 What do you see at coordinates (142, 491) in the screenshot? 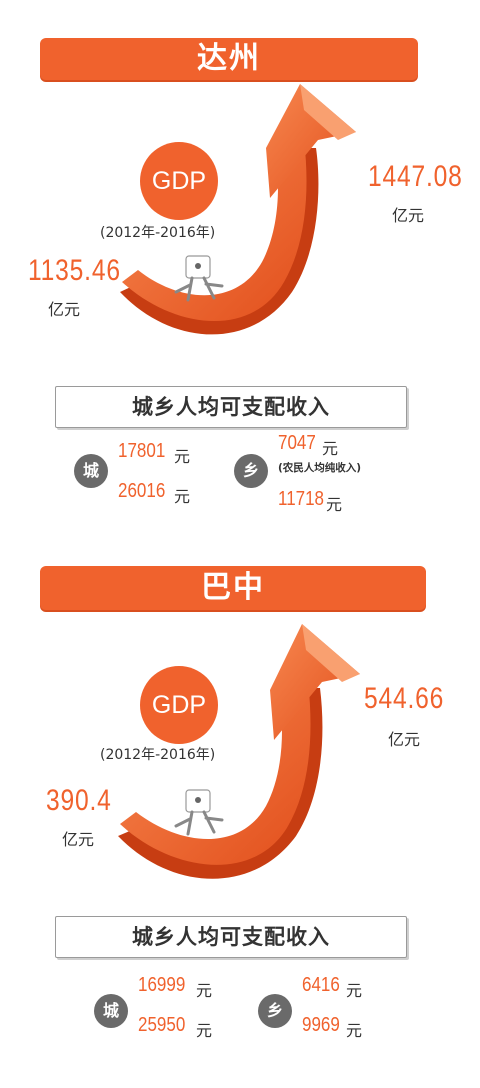
I see `urban-to-value: 26016` at bounding box center [142, 491].